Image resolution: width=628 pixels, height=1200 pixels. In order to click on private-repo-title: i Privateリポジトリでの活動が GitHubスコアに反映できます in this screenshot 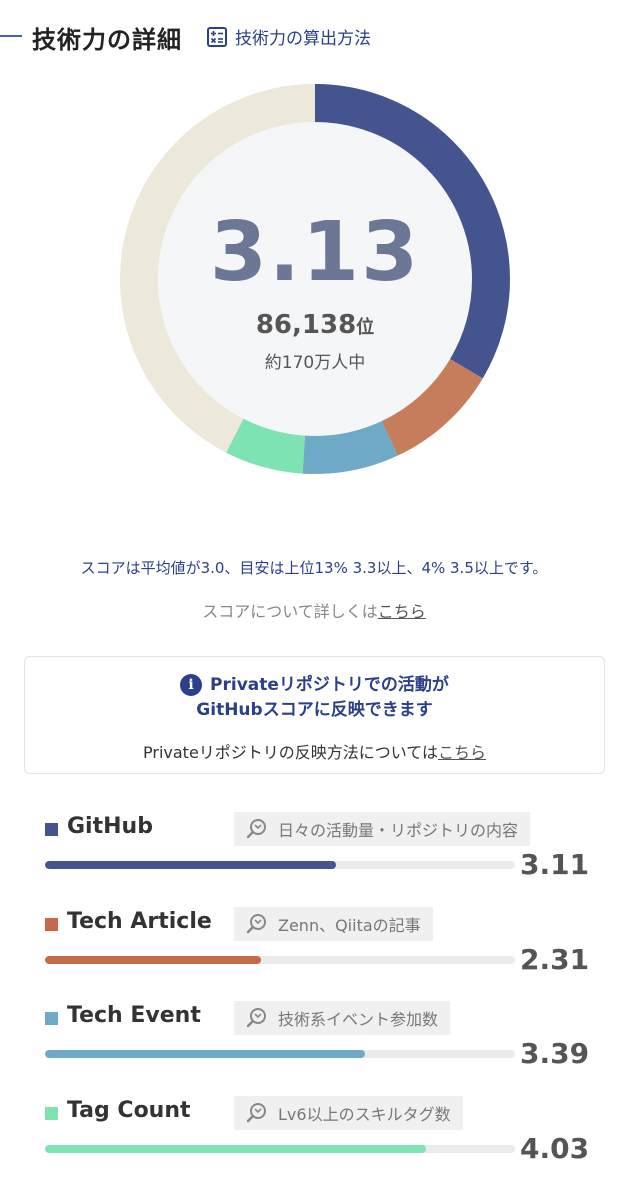, I will do `click(314, 698)`.